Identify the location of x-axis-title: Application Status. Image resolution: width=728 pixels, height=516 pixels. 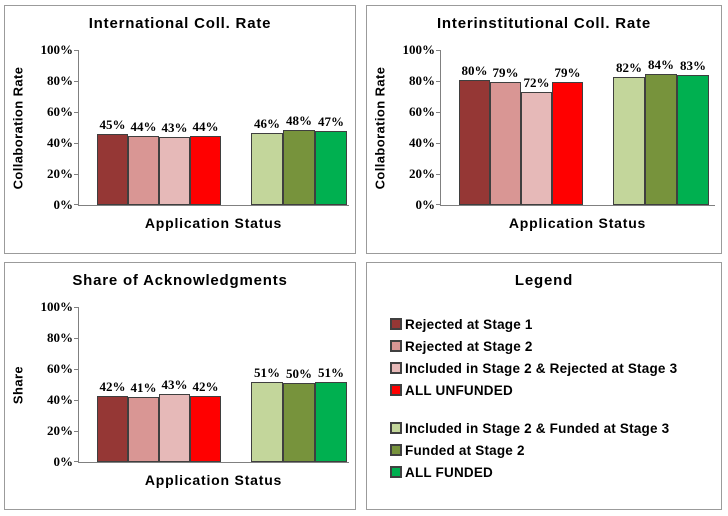
(213, 223).